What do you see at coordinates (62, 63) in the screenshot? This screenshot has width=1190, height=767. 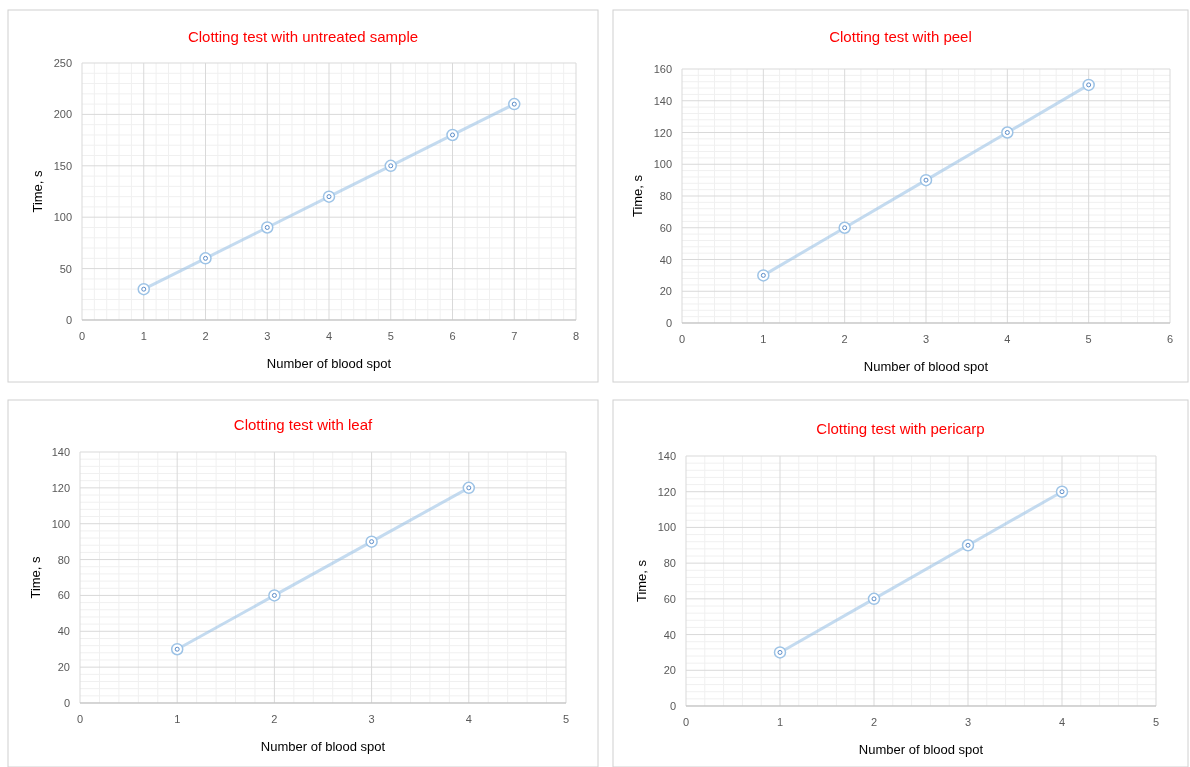 I see `y-tick-label: 250` at bounding box center [62, 63].